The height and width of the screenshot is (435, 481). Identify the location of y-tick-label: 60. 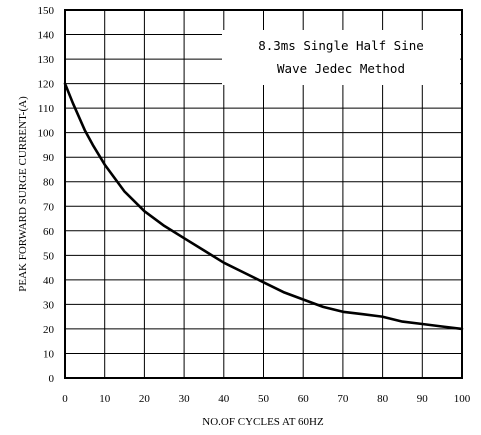
(49, 232).